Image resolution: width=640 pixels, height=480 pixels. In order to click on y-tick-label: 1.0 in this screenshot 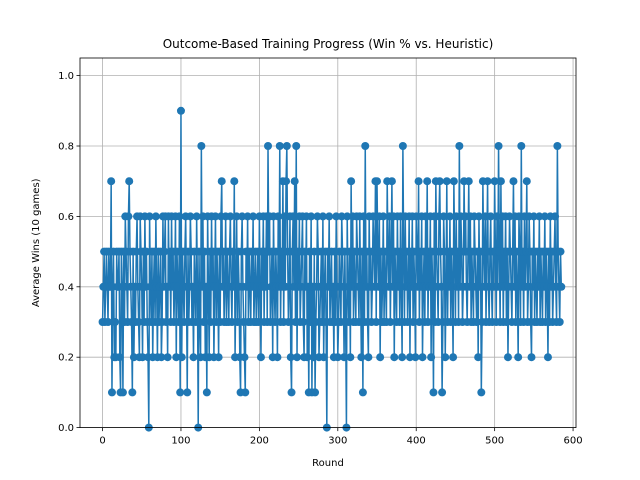, I will do `click(66, 76)`.